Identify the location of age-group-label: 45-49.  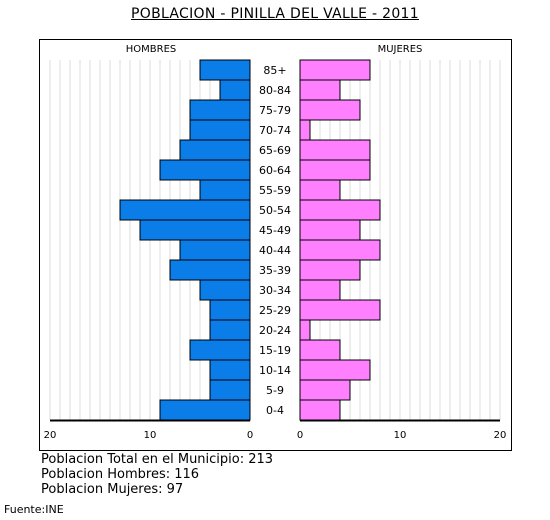
(275, 230).